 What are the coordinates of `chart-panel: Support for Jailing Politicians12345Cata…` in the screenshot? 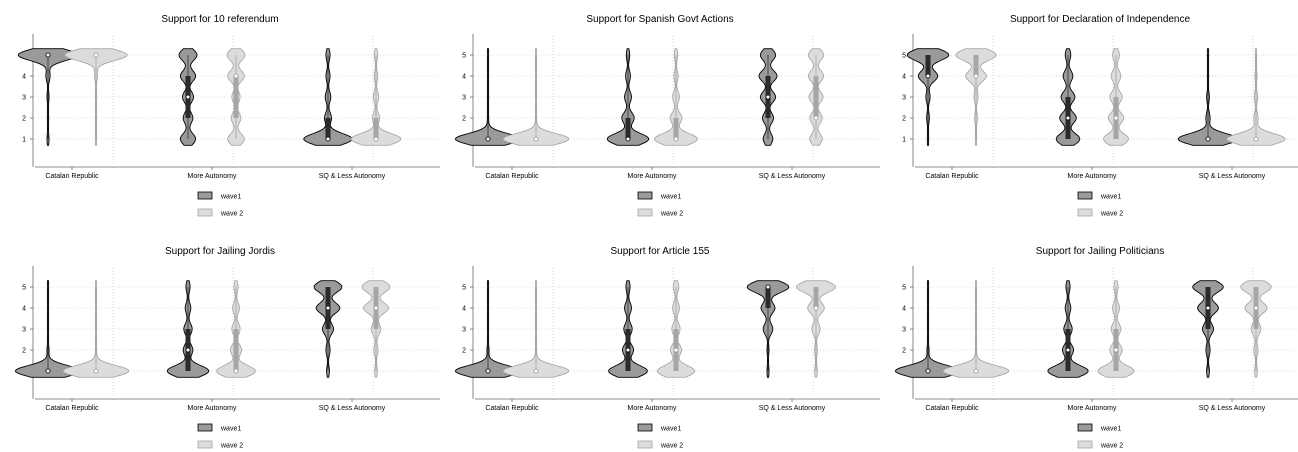 It's located at (1096, 348).